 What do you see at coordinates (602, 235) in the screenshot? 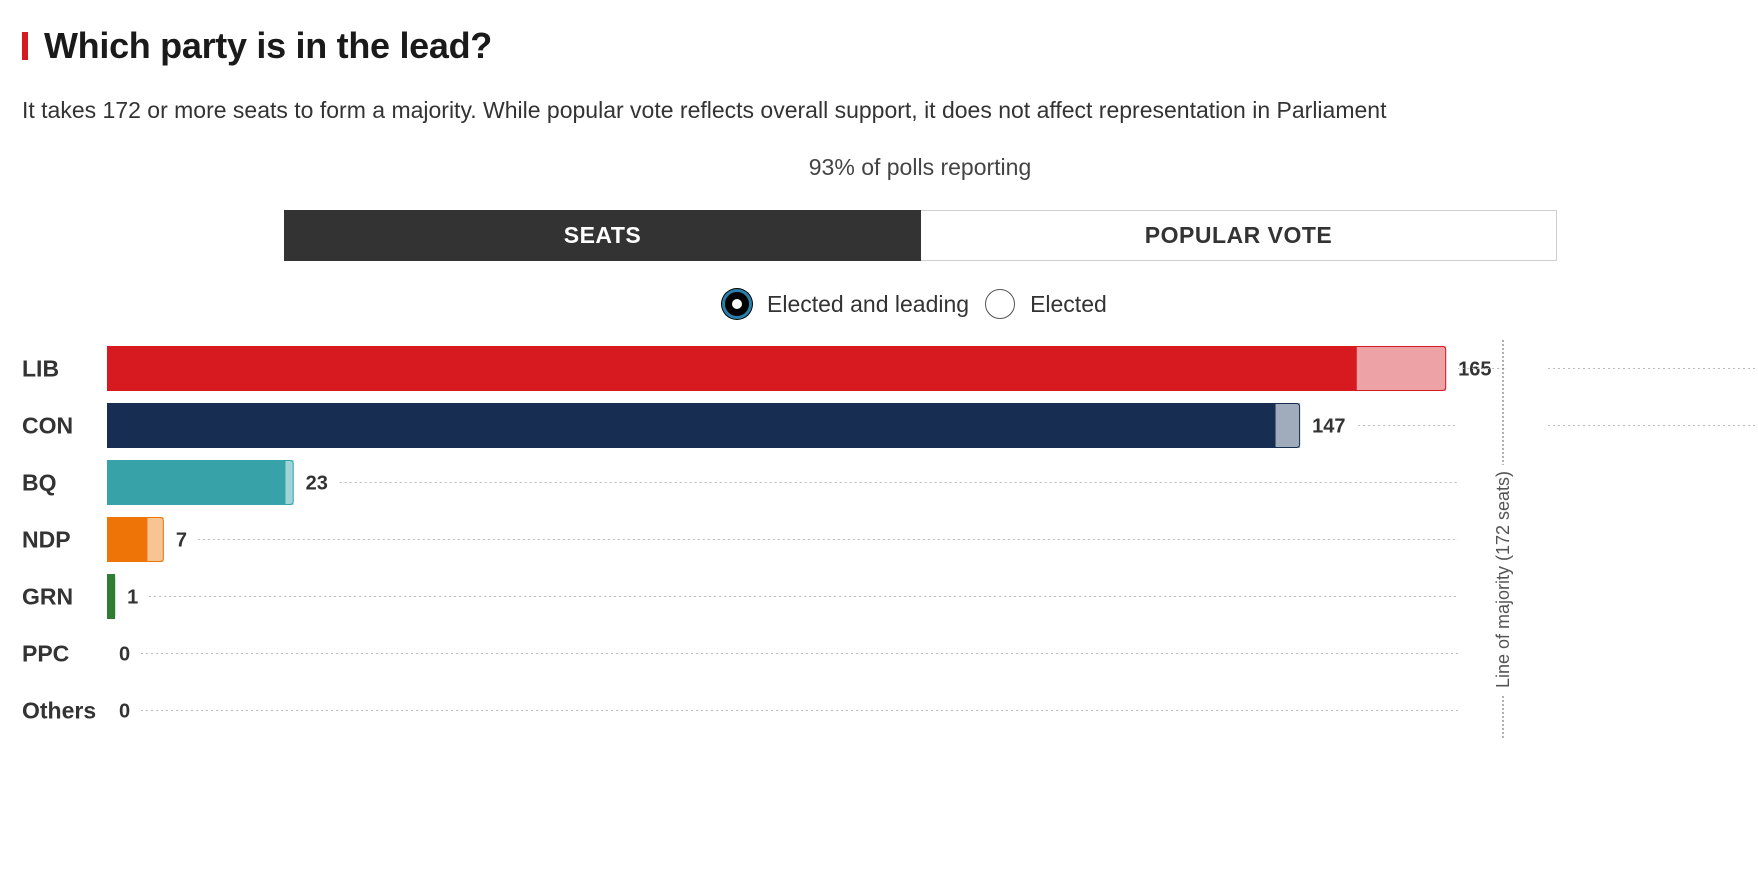
I see `tab-seats: SEATS` at bounding box center [602, 235].